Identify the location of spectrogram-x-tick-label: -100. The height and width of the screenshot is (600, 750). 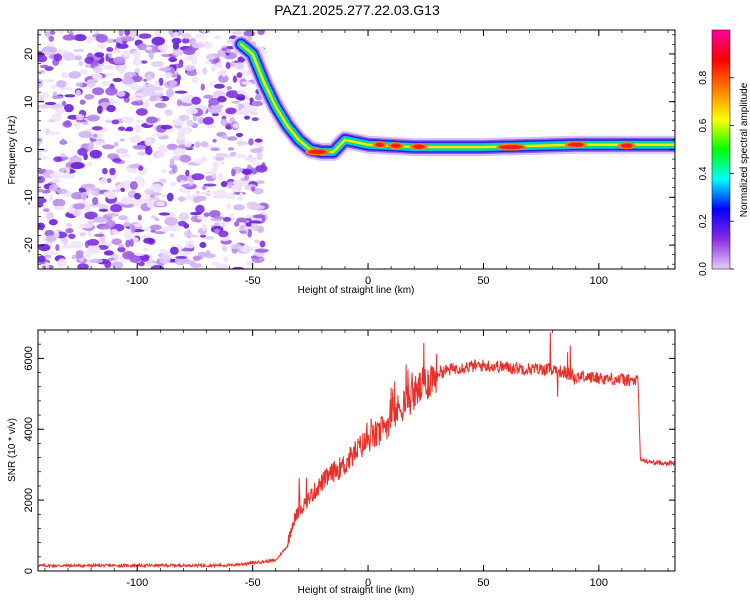
(137, 281).